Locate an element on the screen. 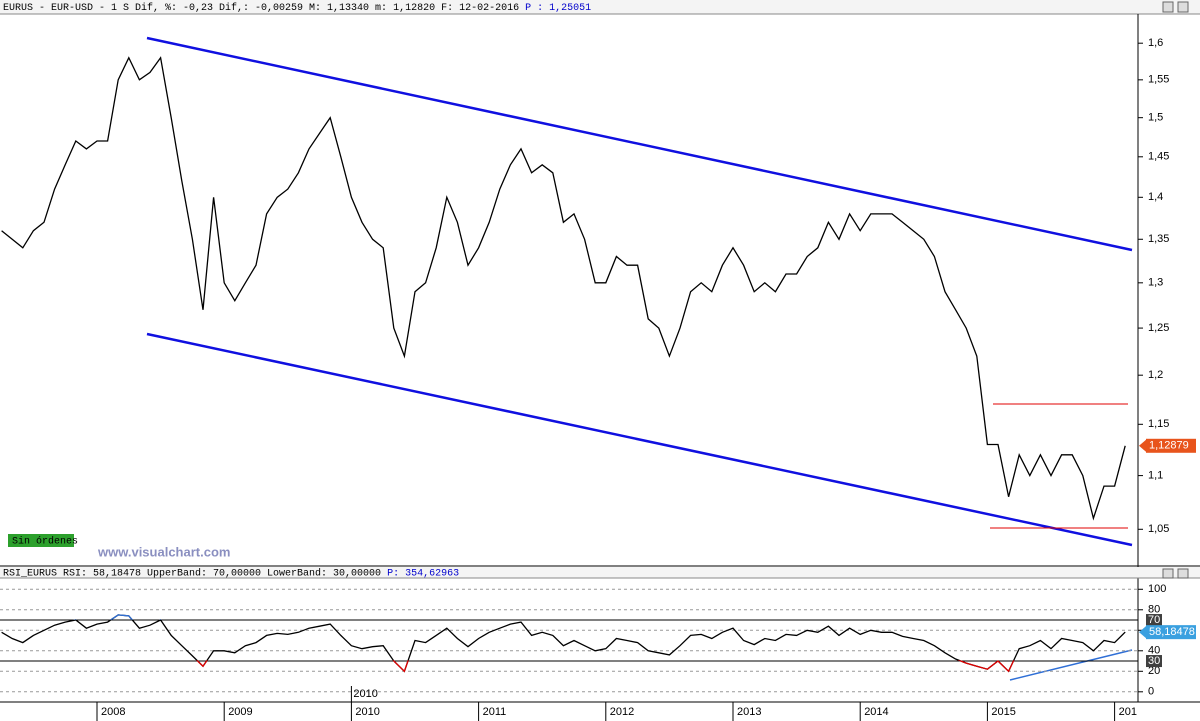 This screenshot has width=1200, height=721. rsi-trend-line is located at coordinates (1071, 665).